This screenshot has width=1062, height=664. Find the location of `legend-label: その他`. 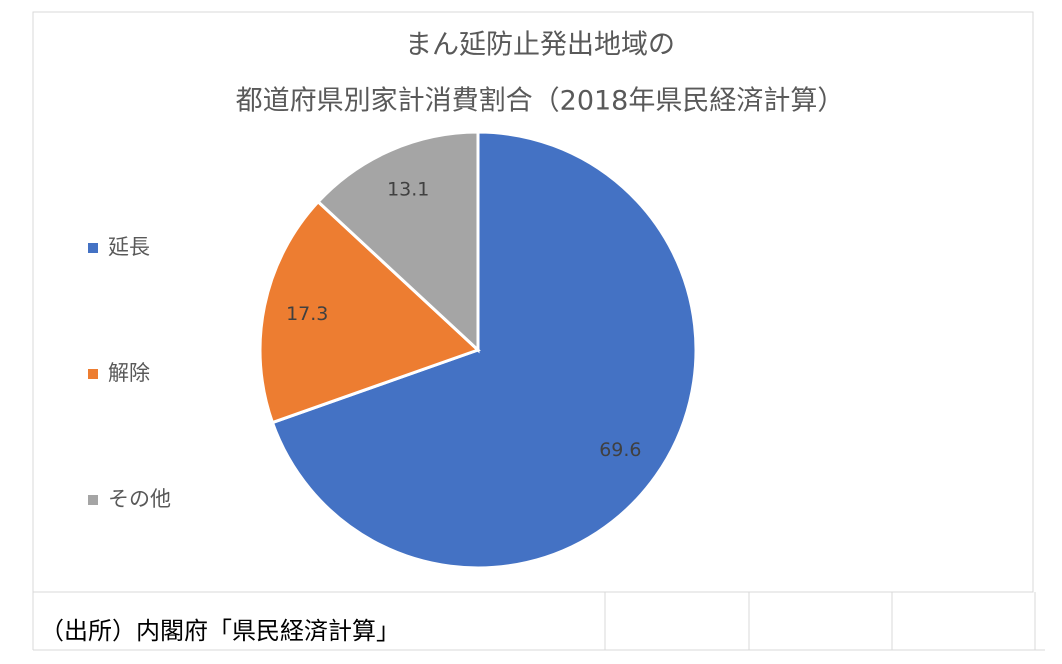

legend-label: その他 is located at coordinates (139, 499).